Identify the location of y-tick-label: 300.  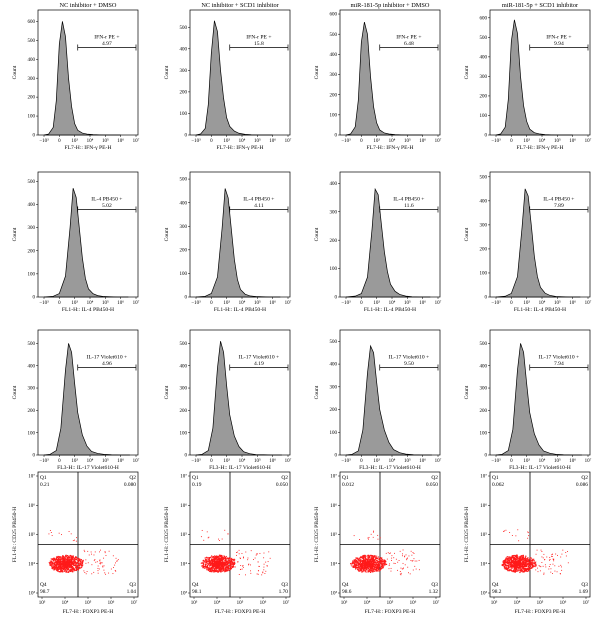
(334, 75).